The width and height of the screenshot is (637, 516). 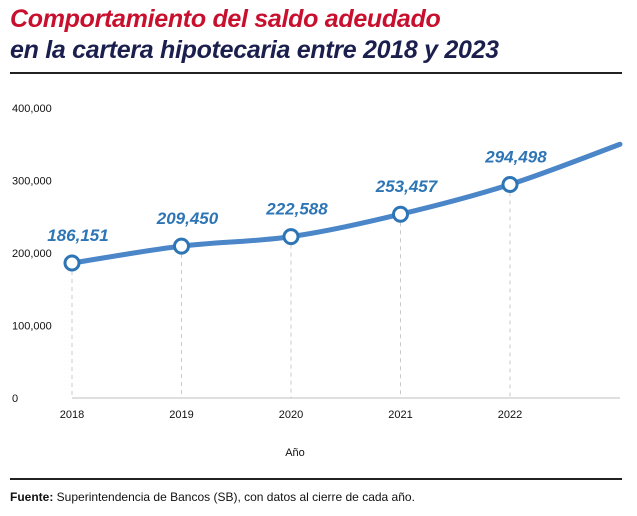 I want to click on y-tick-label: 0, so click(x=15, y=399).